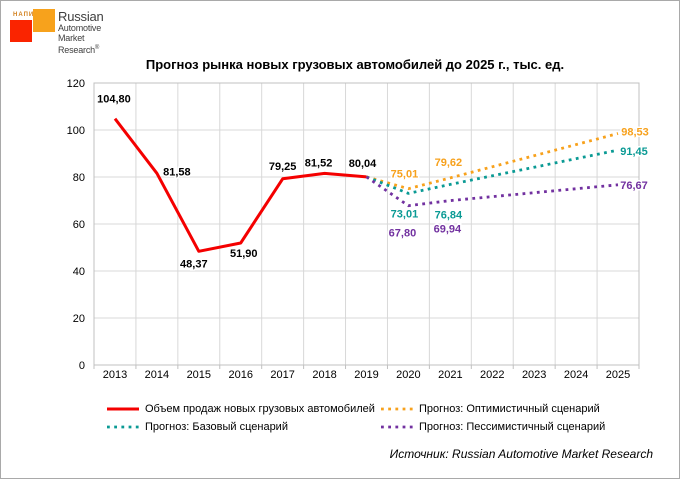 The width and height of the screenshot is (680, 479). What do you see at coordinates (618, 375) in the screenshot?
I see `x-axis-tick-label: 2025` at bounding box center [618, 375].